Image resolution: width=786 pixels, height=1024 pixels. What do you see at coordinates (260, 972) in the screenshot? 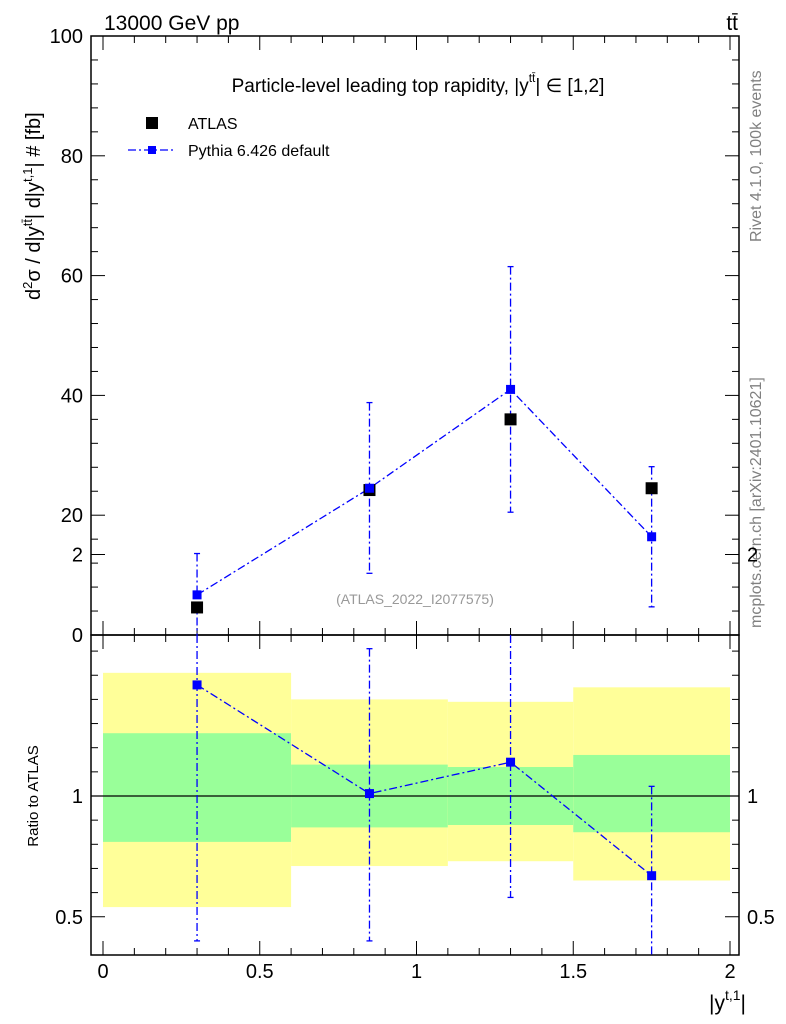
I see `x-tick-label: 0.5` at bounding box center [260, 972].